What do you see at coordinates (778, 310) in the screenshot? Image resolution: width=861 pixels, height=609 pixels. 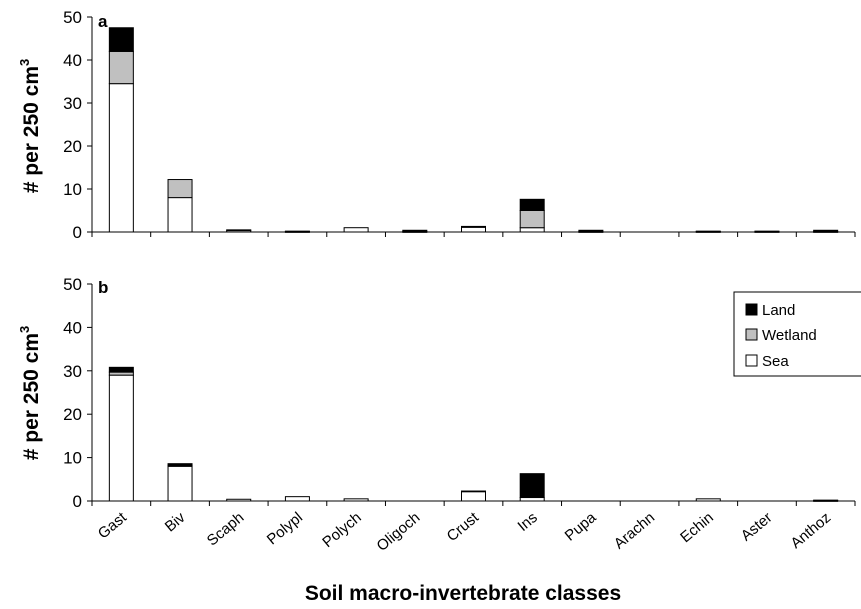 I see `legend-label-land: Land` at bounding box center [778, 310].